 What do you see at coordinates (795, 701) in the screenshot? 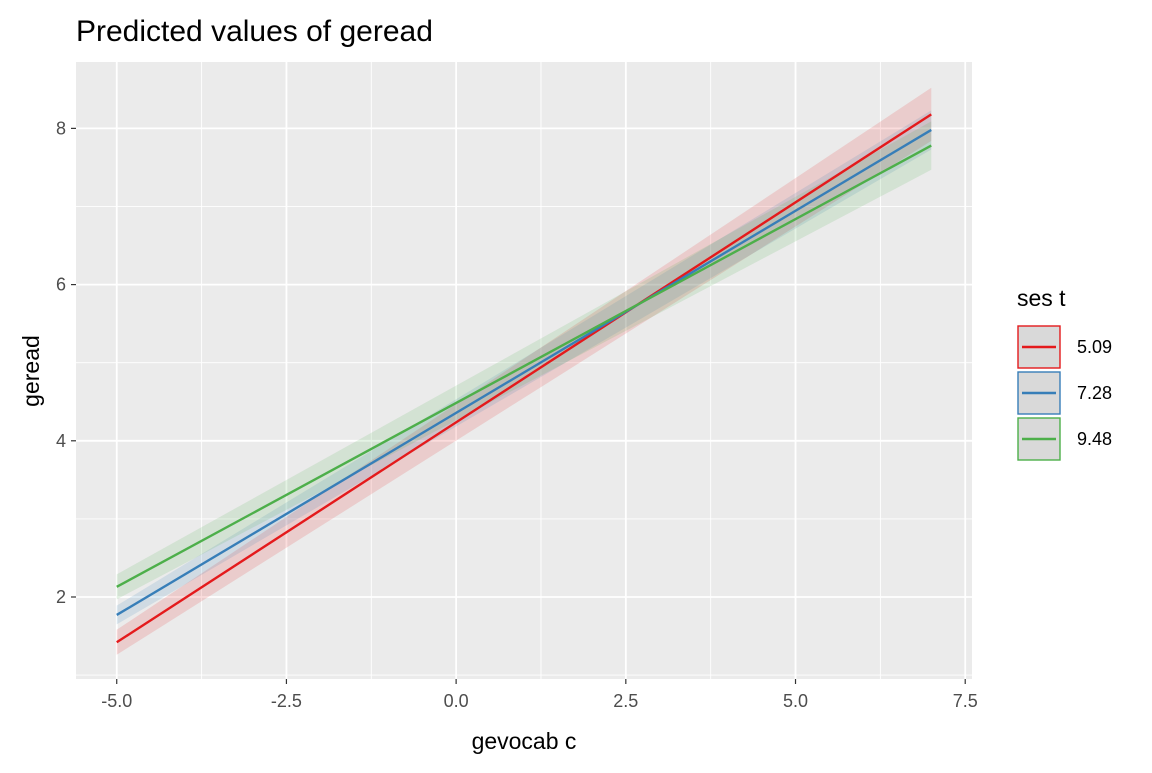
I see `x-tick-label: 5.0` at bounding box center [795, 701].